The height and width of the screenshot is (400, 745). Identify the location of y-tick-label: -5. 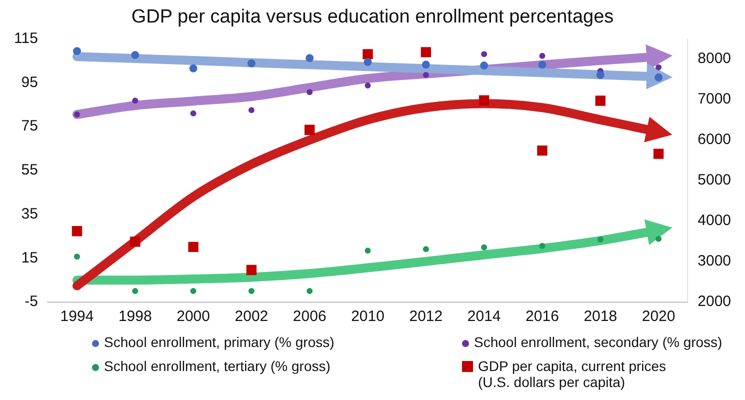
(31, 301).